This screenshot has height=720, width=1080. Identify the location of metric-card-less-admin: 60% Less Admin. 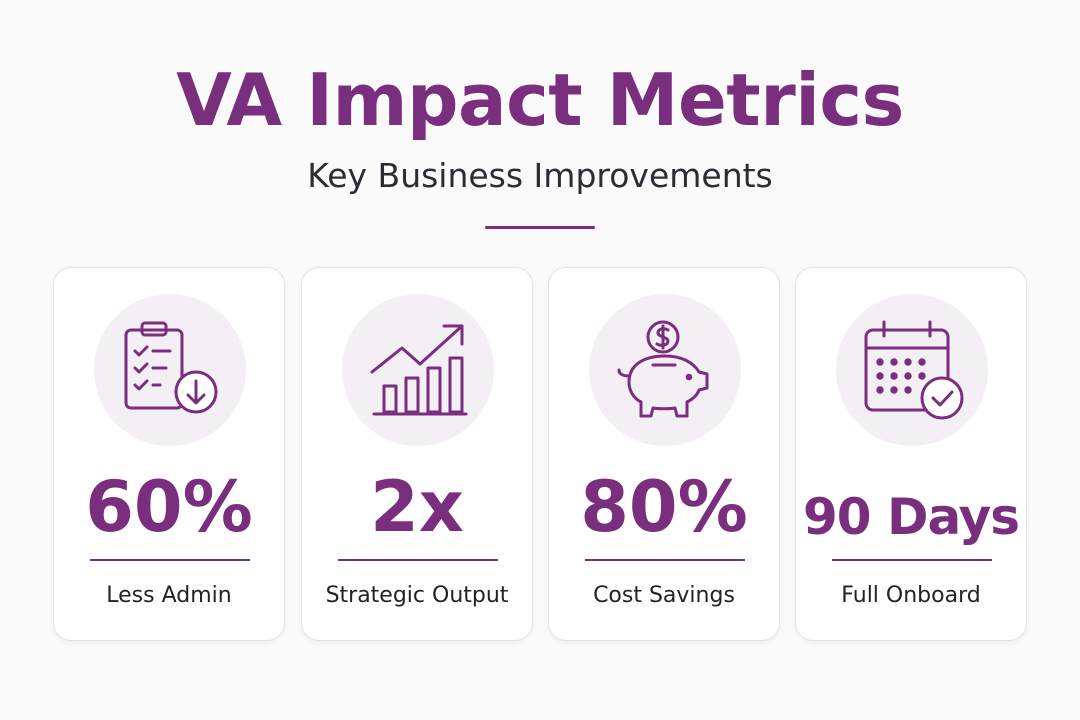
(169, 454).